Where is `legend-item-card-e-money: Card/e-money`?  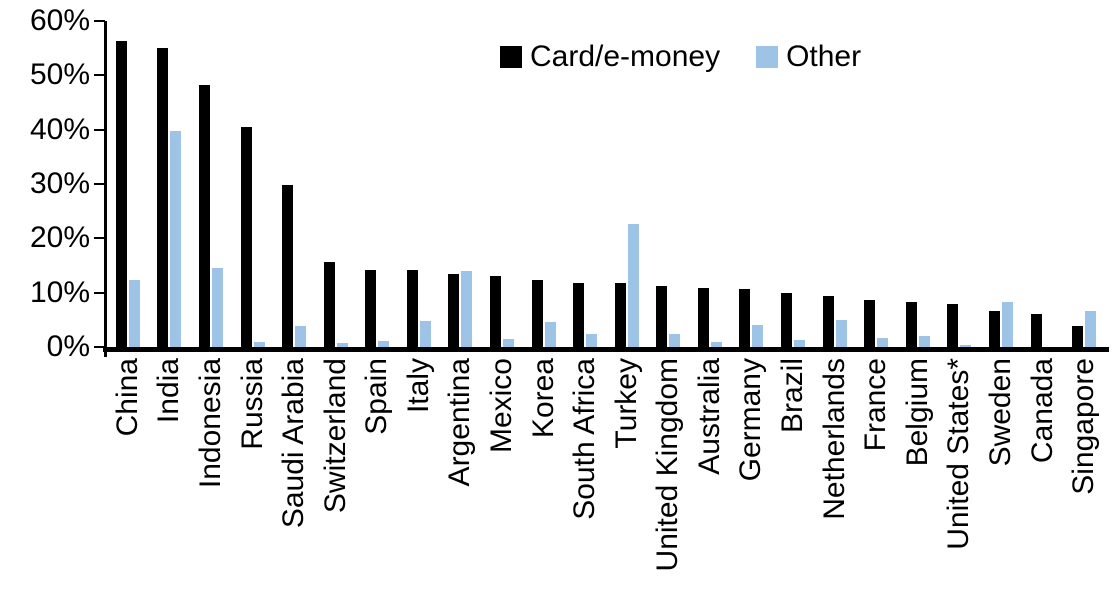
legend-item-card-e-money: Card/e-money is located at coordinates (610, 57).